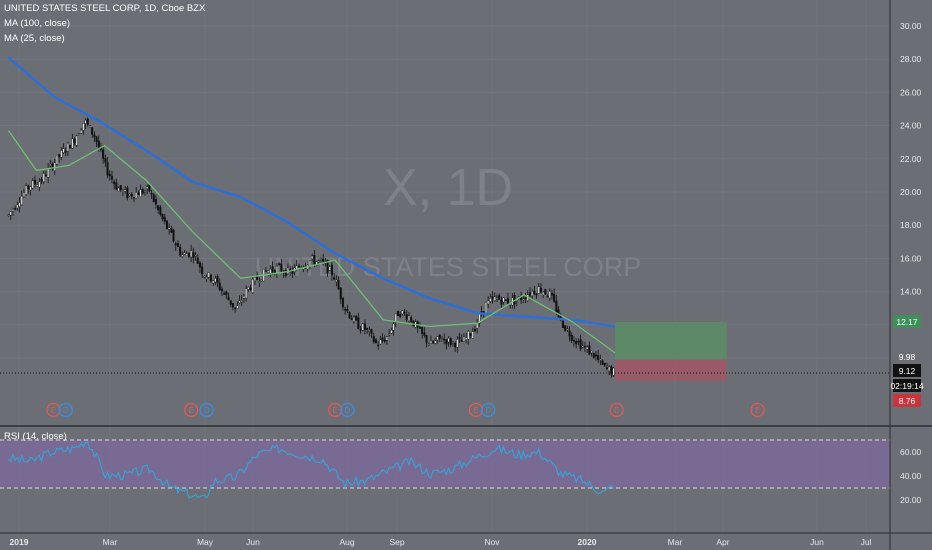  What do you see at coordinates (311, 470) in the screenshot?
I see `rsi-line` at bounding box center [311, 470].